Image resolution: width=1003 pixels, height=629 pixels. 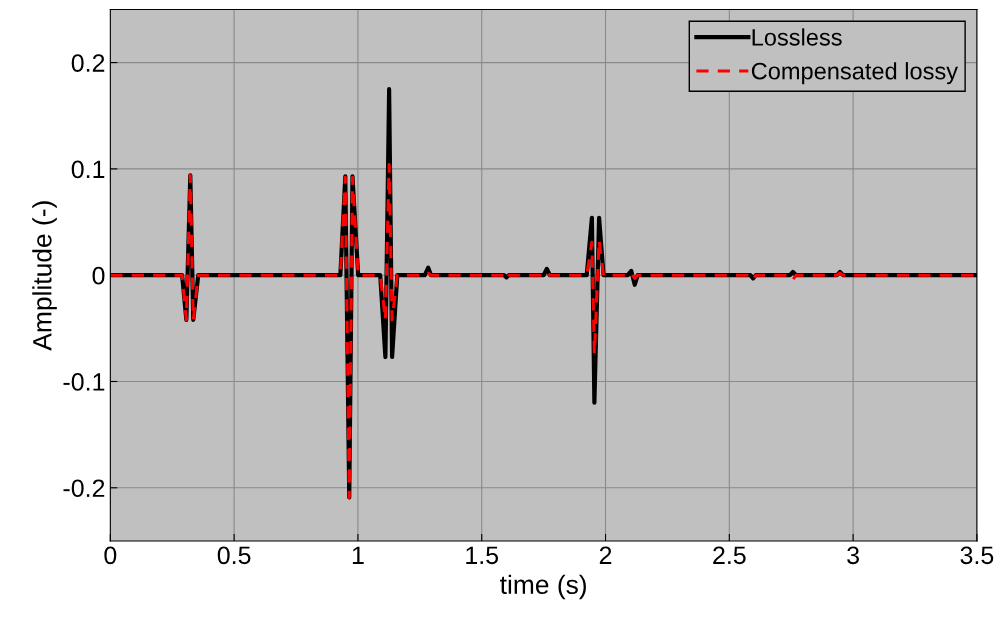 I want to click on x-tick-label: 2.5, so click(x=729, y=555).